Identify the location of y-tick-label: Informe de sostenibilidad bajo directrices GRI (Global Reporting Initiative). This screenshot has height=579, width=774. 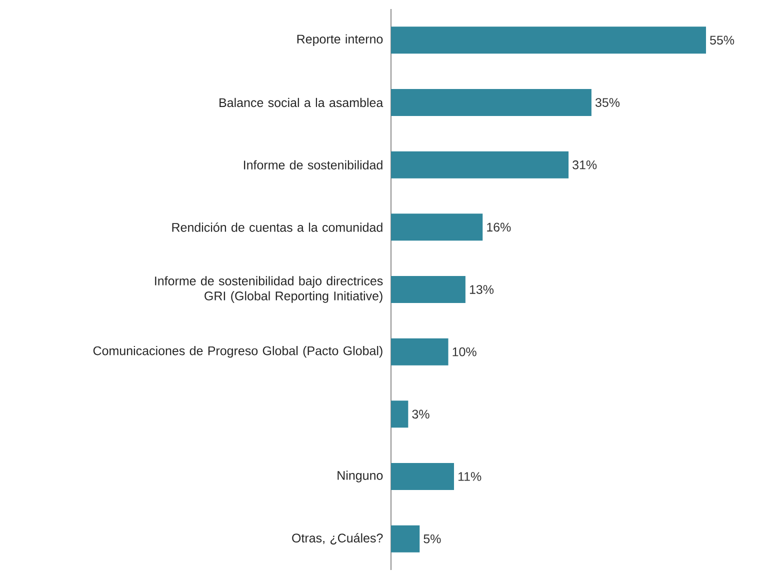
(269, 289).